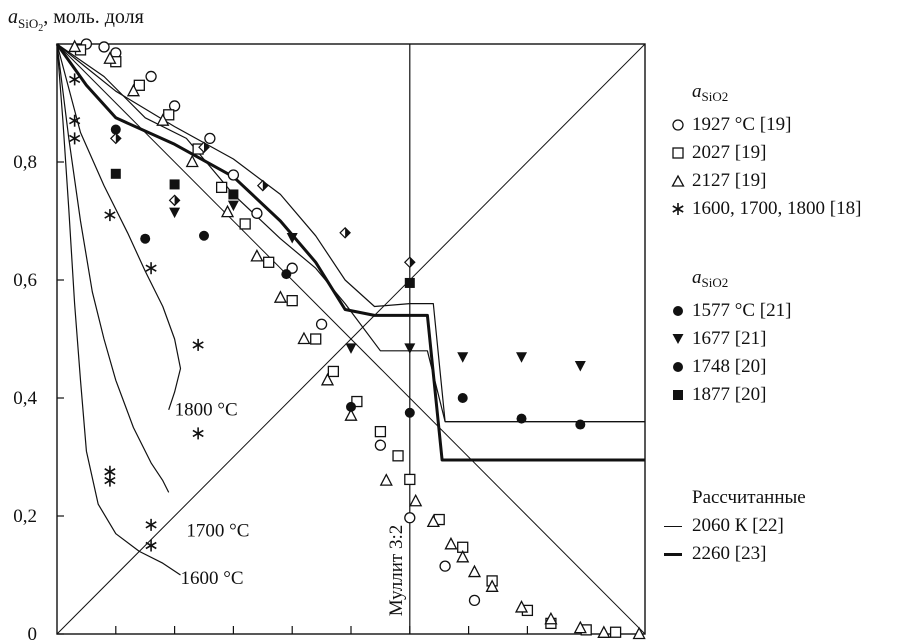 This screenshot has height=640, width=914. What do you see at coordinates (217, 531) in the screenshot?
I see `curve-label: 1700 °C` at bounding box center [217, 531].